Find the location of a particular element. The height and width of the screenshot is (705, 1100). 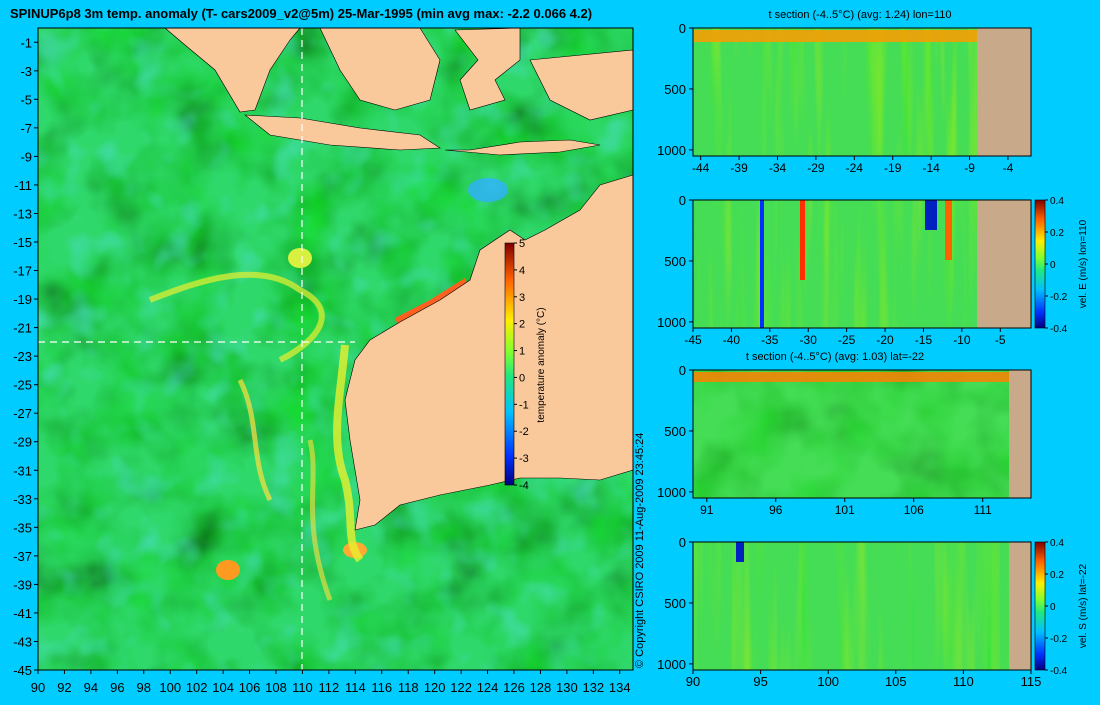

y-tick-label: -23 is located at coordinates (22, 356).